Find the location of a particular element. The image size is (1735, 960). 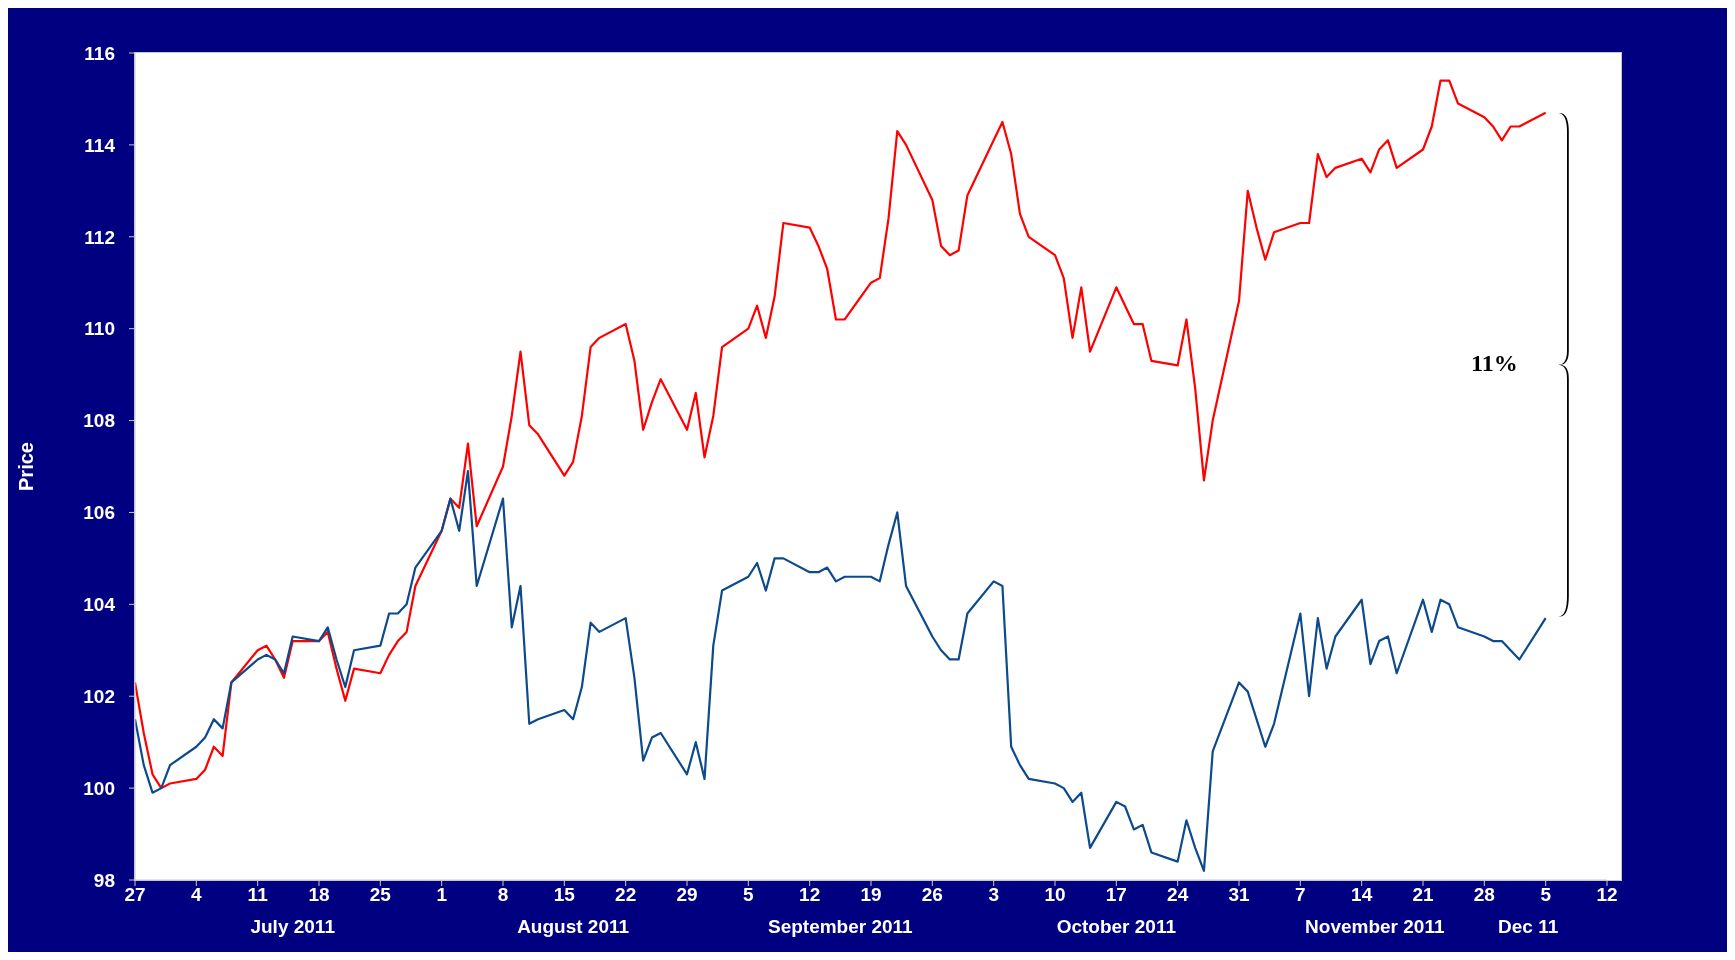

y-tick-label: 112 is located at coordinates (99, 237).